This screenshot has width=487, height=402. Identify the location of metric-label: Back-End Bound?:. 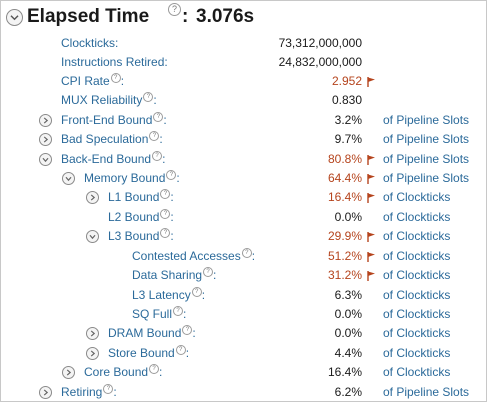
(113, 158).